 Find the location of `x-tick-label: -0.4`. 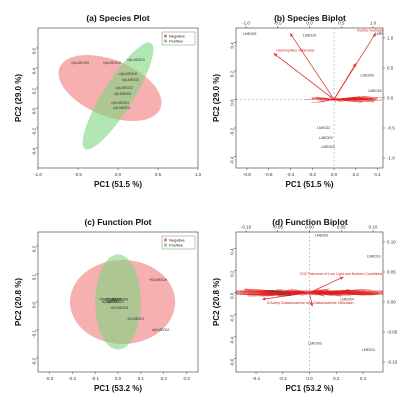

x-tick-label: -0.4 is located at coordinates (291, 174).